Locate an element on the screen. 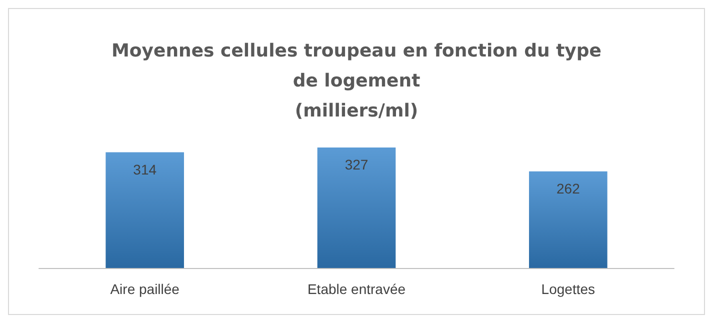  x-tick-label: Etable entravée is located at coordinates (356, 289).